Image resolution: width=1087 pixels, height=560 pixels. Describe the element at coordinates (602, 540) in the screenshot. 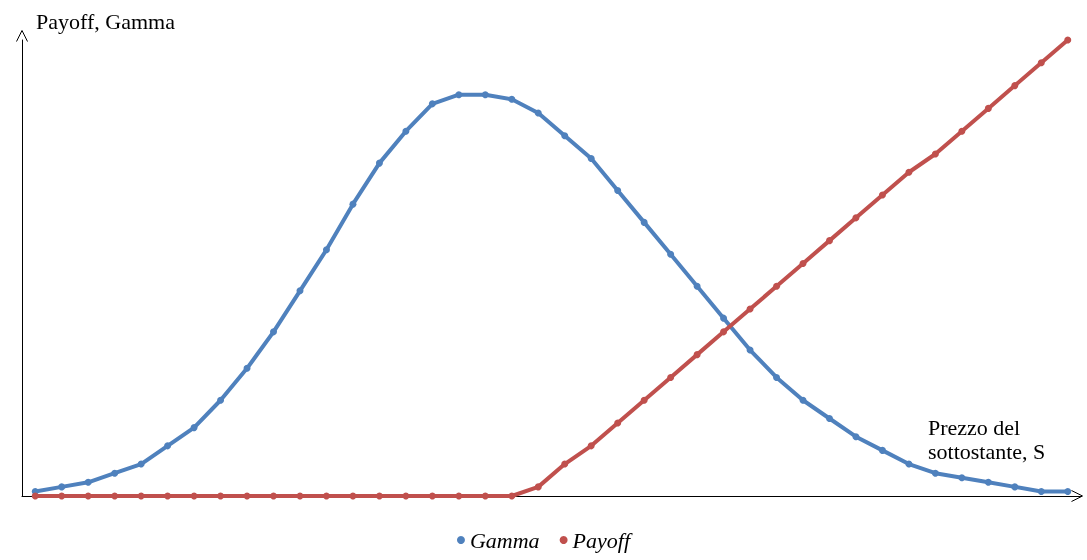

I see `legend-label: Payoff` at that location.